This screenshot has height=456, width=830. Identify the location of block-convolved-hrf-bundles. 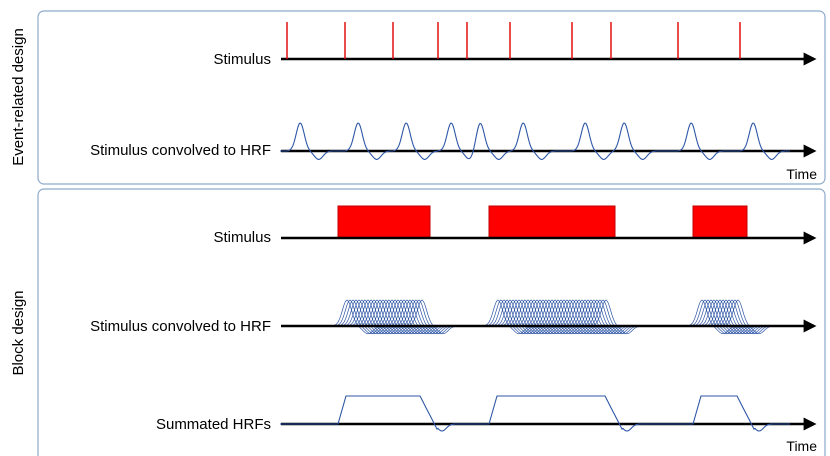
(552, 317).